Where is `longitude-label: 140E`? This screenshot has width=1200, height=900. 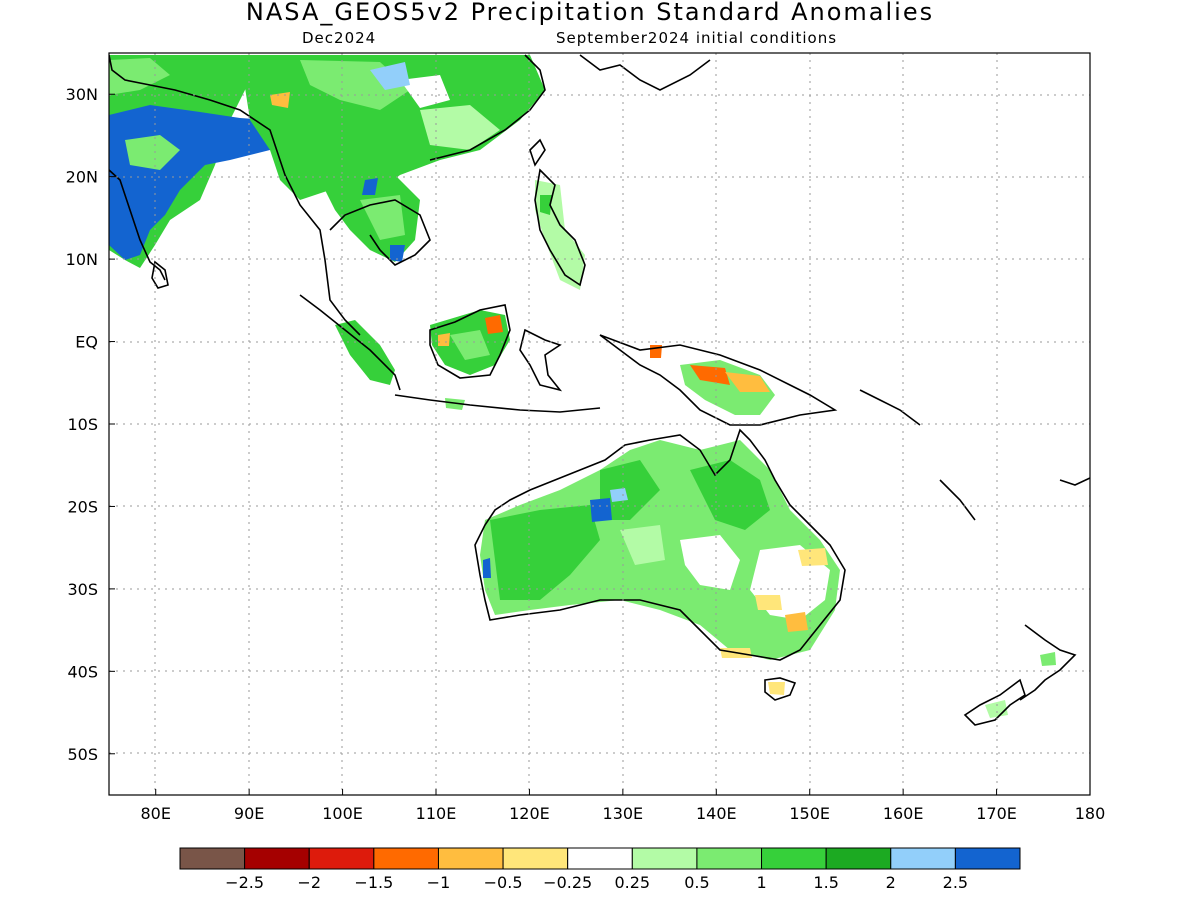
longitude-label: 140E is located at coordinates (716, 813).